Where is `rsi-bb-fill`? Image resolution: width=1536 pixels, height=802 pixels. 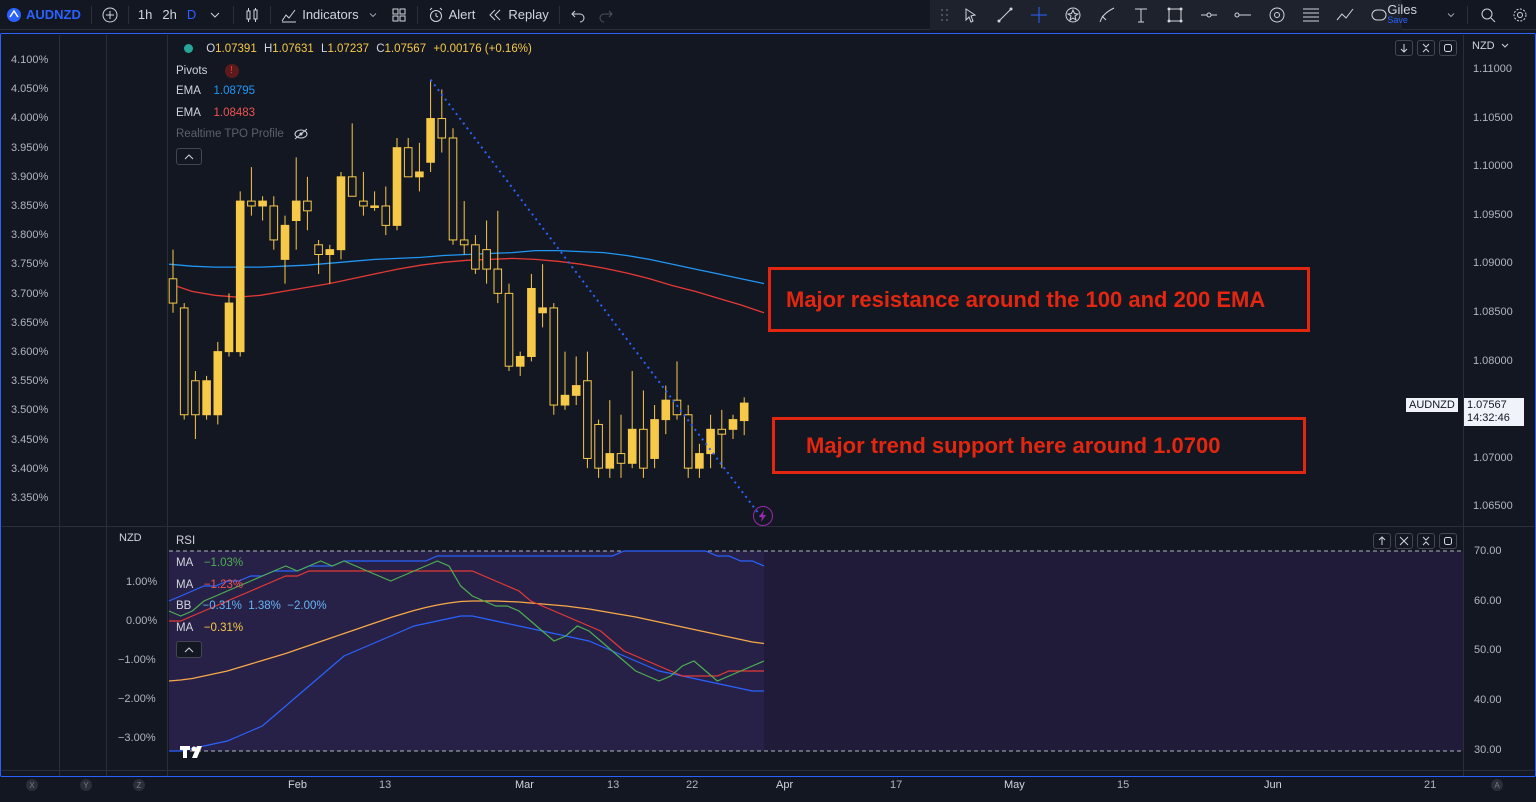
rsi-bb-fill is located at coordinates (466, 651).